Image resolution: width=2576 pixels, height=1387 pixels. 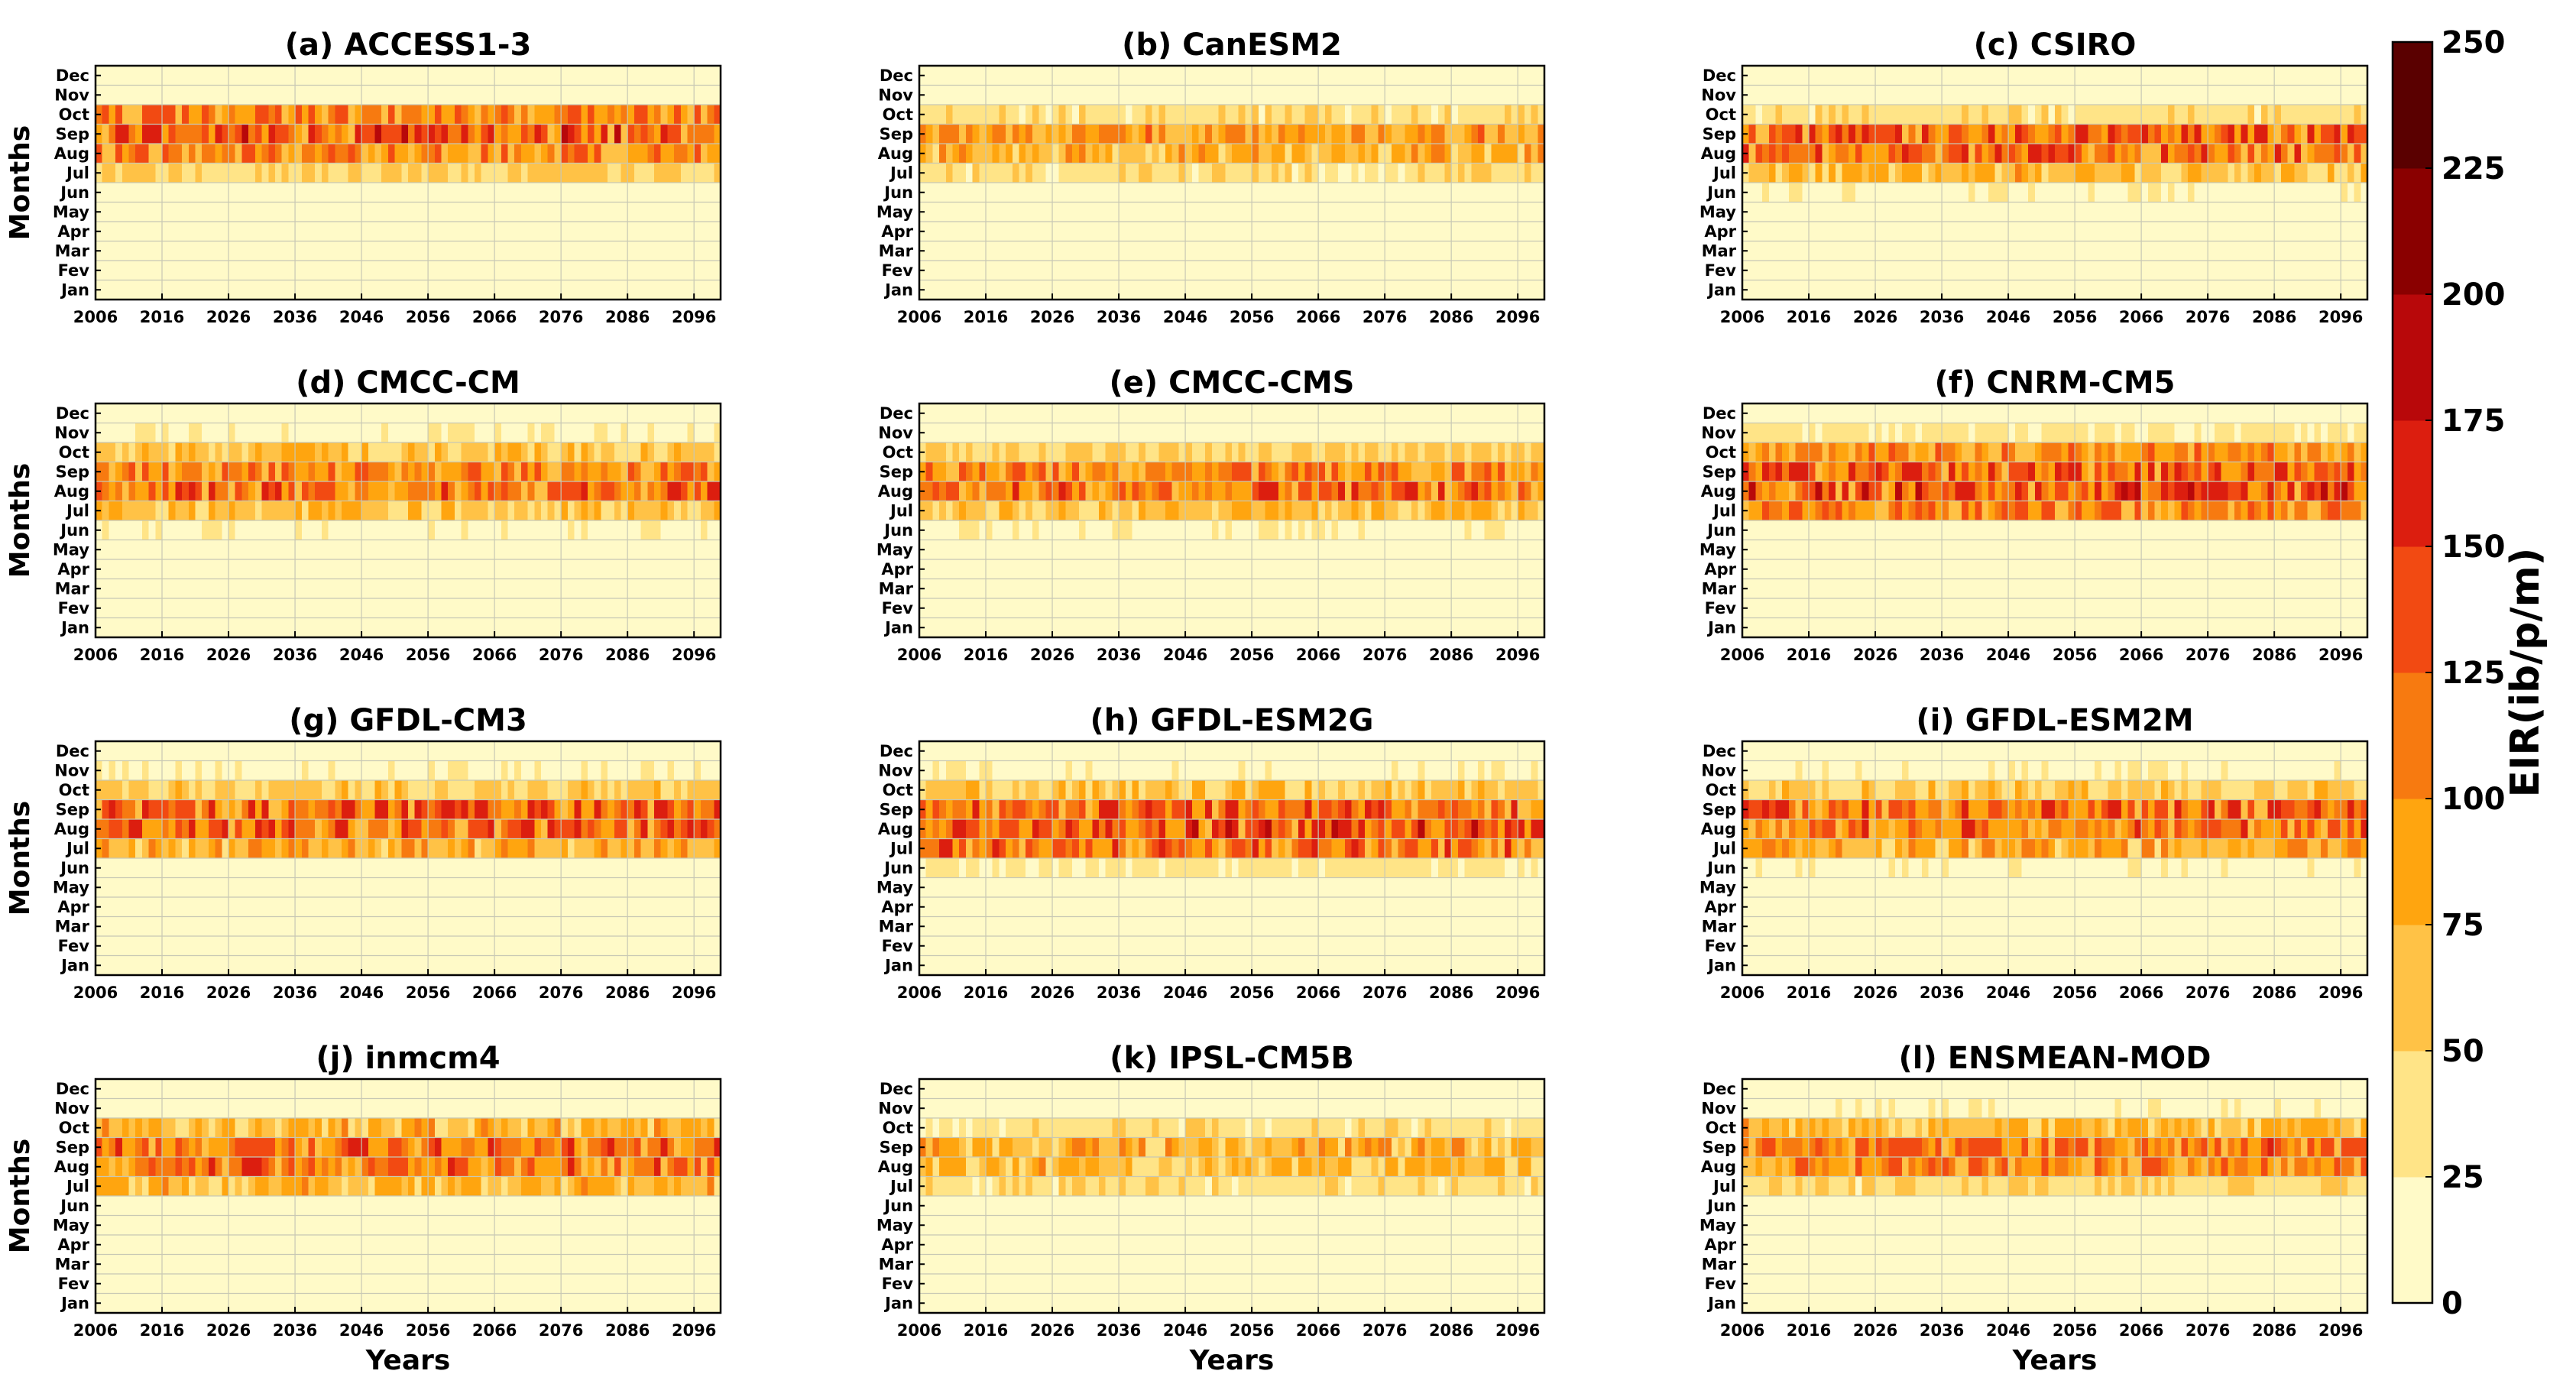 What do you see at coordinates (694, 317) in the screenshot?
I see `year-tick-label: 2096` at bounding box center [694, 317].